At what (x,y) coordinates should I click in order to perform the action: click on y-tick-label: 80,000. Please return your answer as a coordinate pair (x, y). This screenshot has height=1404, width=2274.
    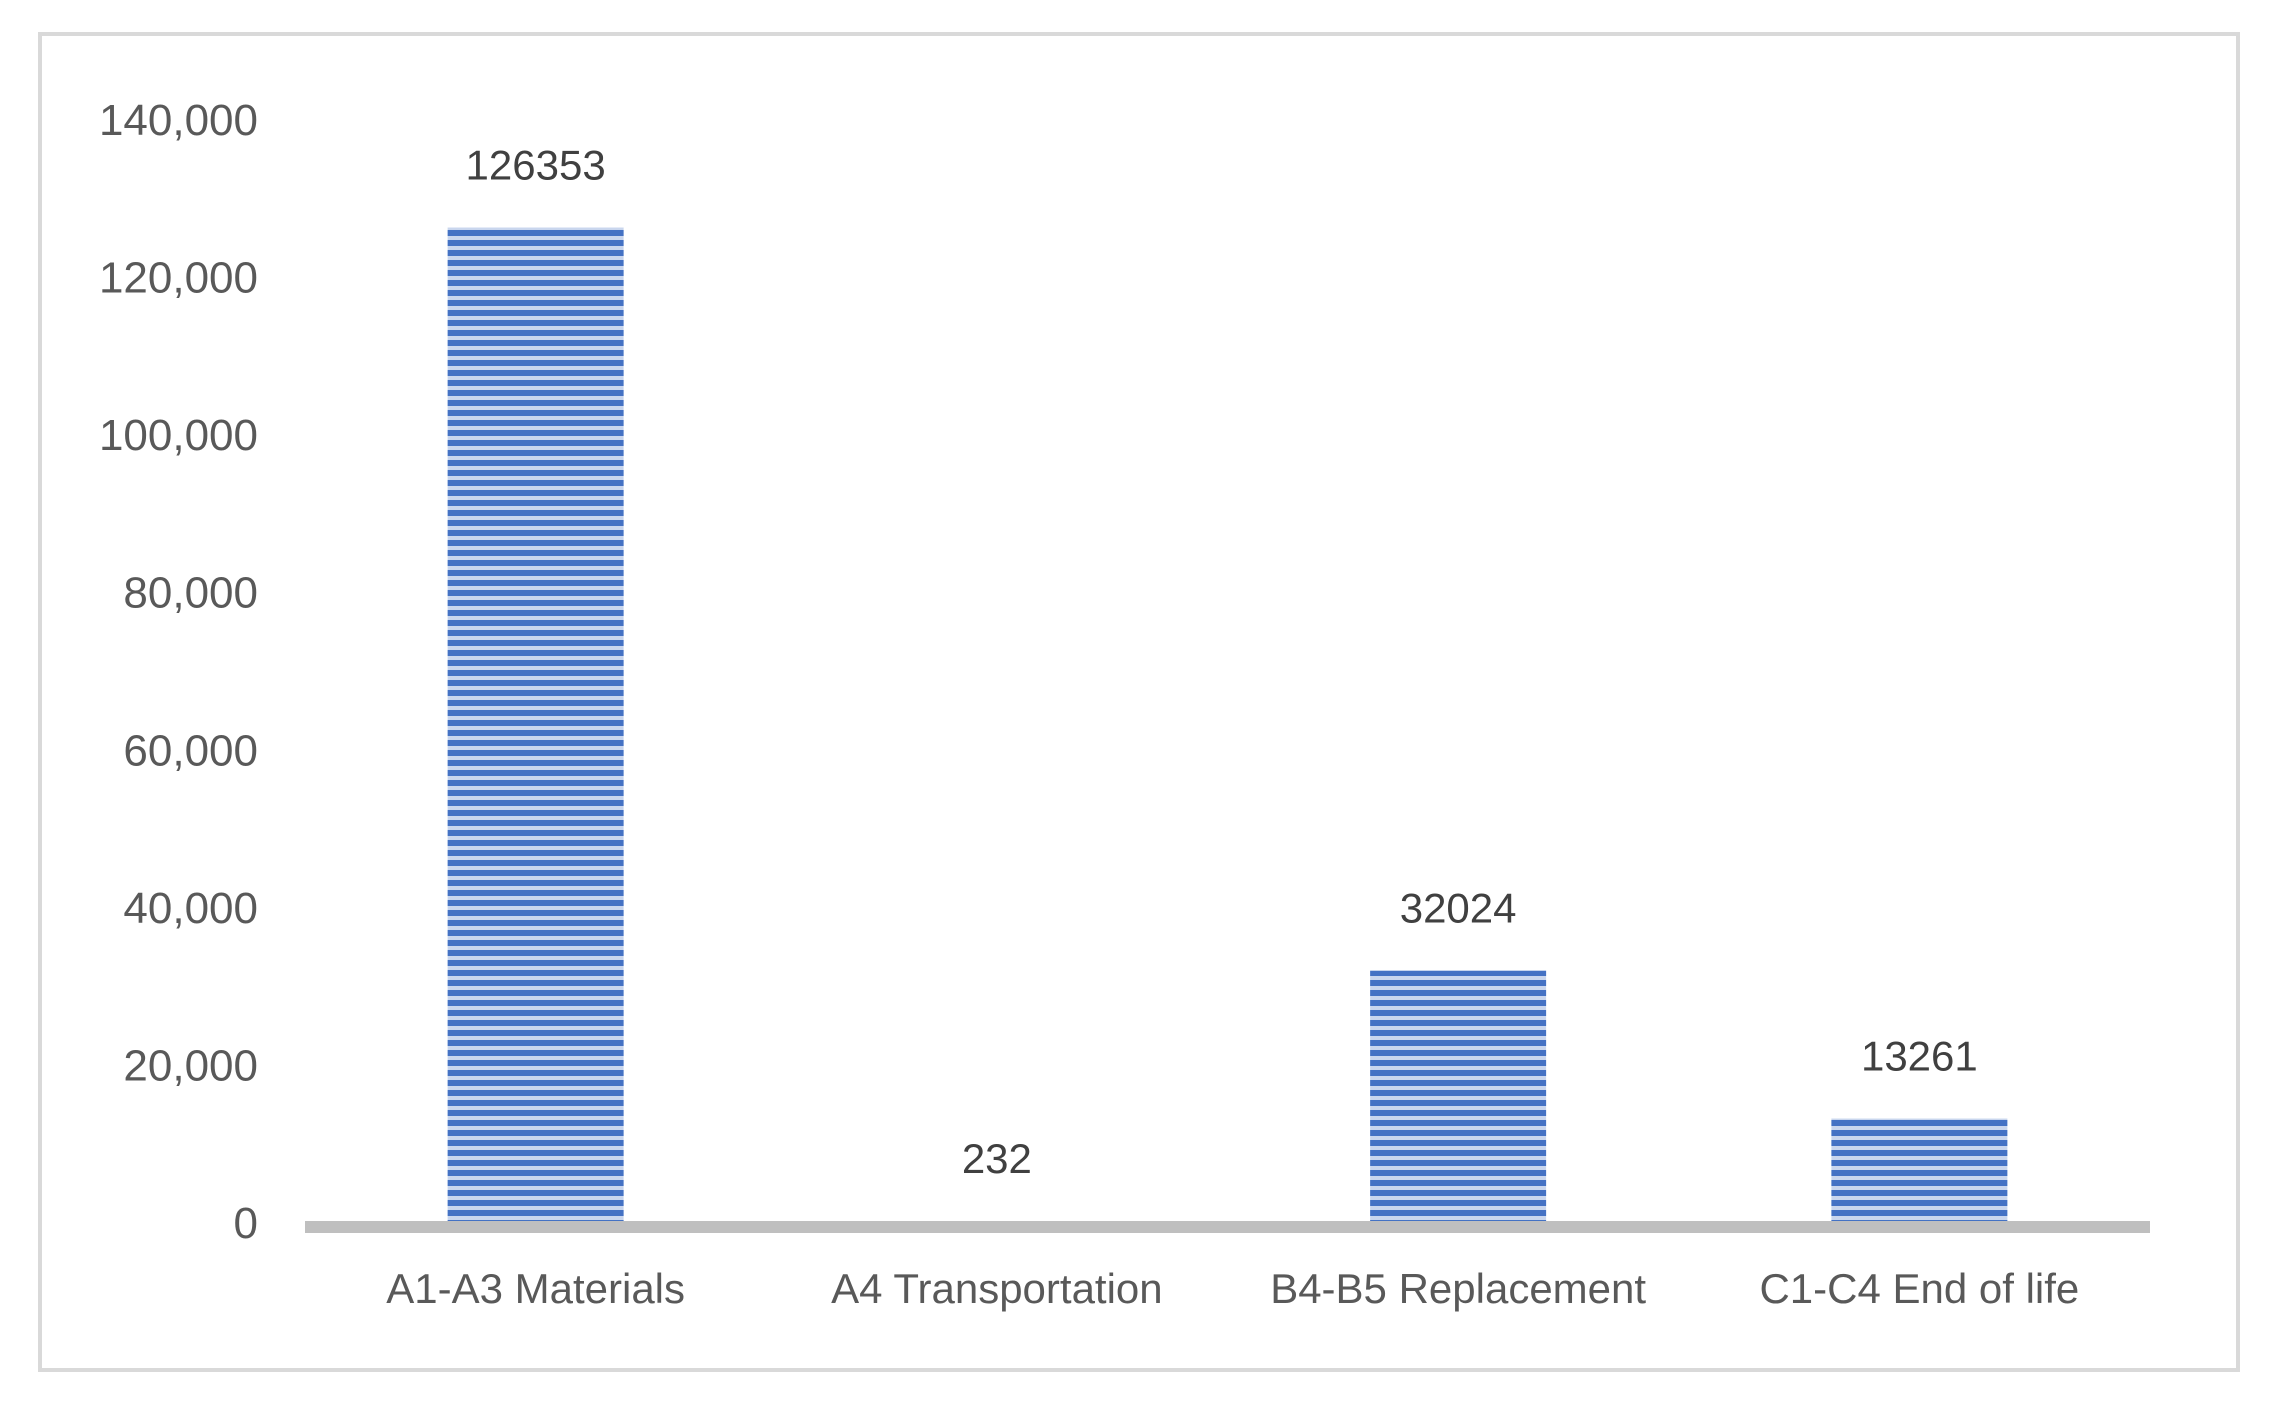
    Looking at the image, I should click on (190, 593).